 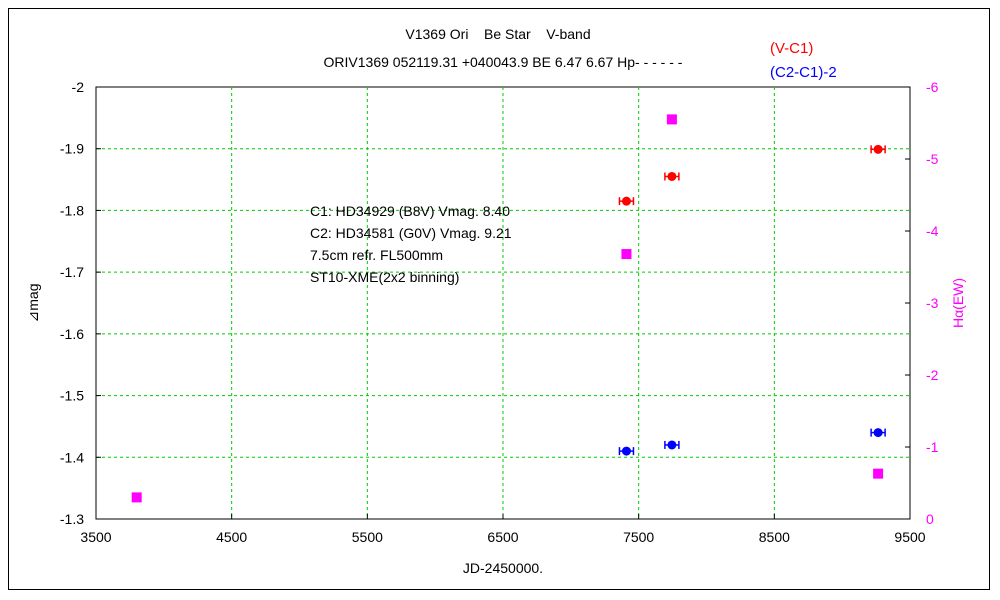 What do you see at coordinates (72, 457) in the screenshot?
I see `y-tick-label: -1.4` at bounding box center [72, 457].